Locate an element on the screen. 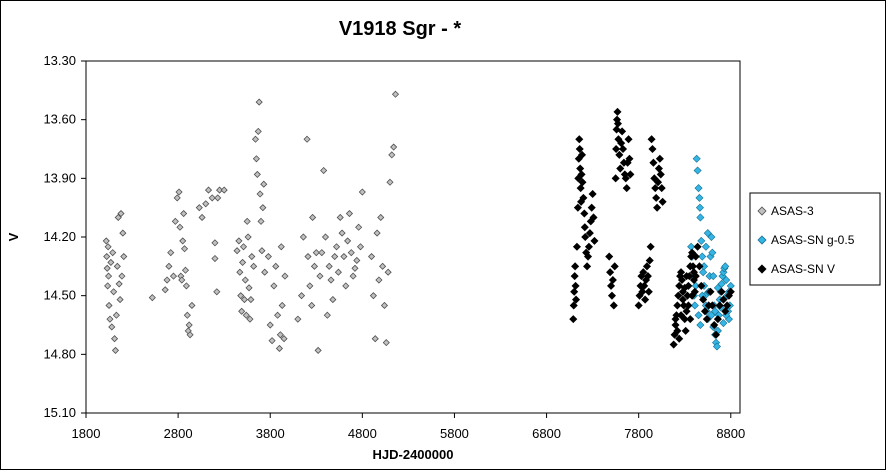 The height and width of the screenshot is (470, 886). x-tick-label: 8800 is located at coordinates (730, 433).